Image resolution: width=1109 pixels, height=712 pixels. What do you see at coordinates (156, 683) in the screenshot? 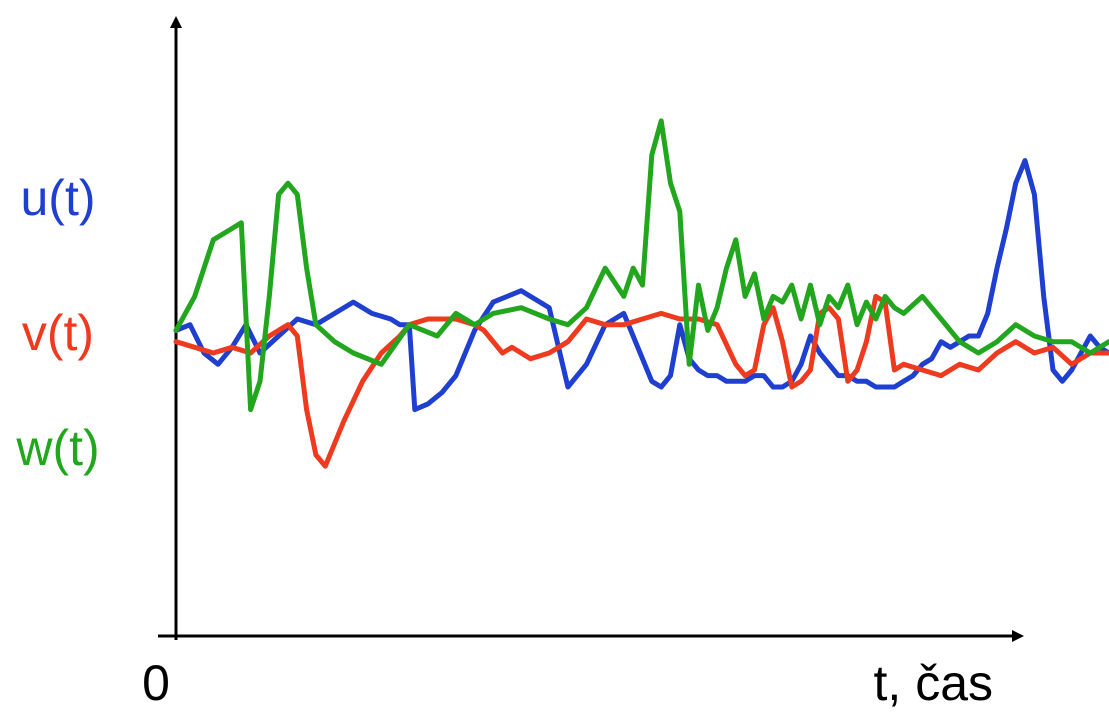
I see `x-origin-label: 0` at bounding box center [156, 683].